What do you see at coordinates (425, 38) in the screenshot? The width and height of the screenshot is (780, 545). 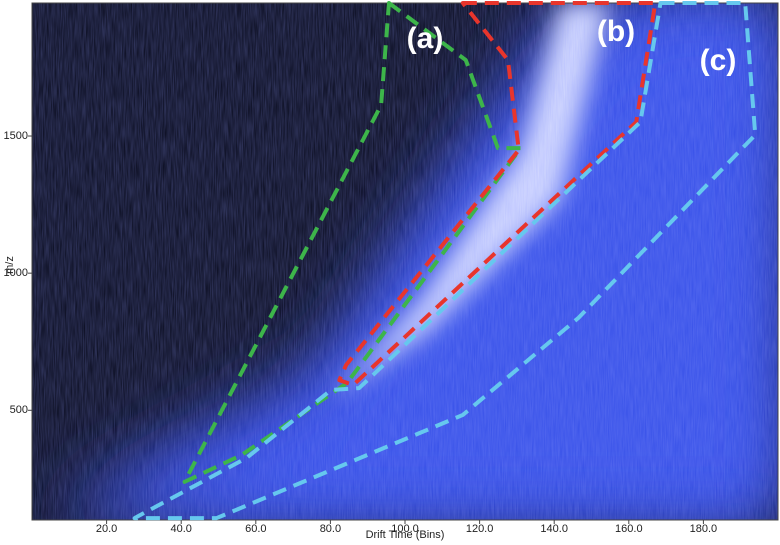 I see `region-label: (a)` at bounding box center [425, 38].